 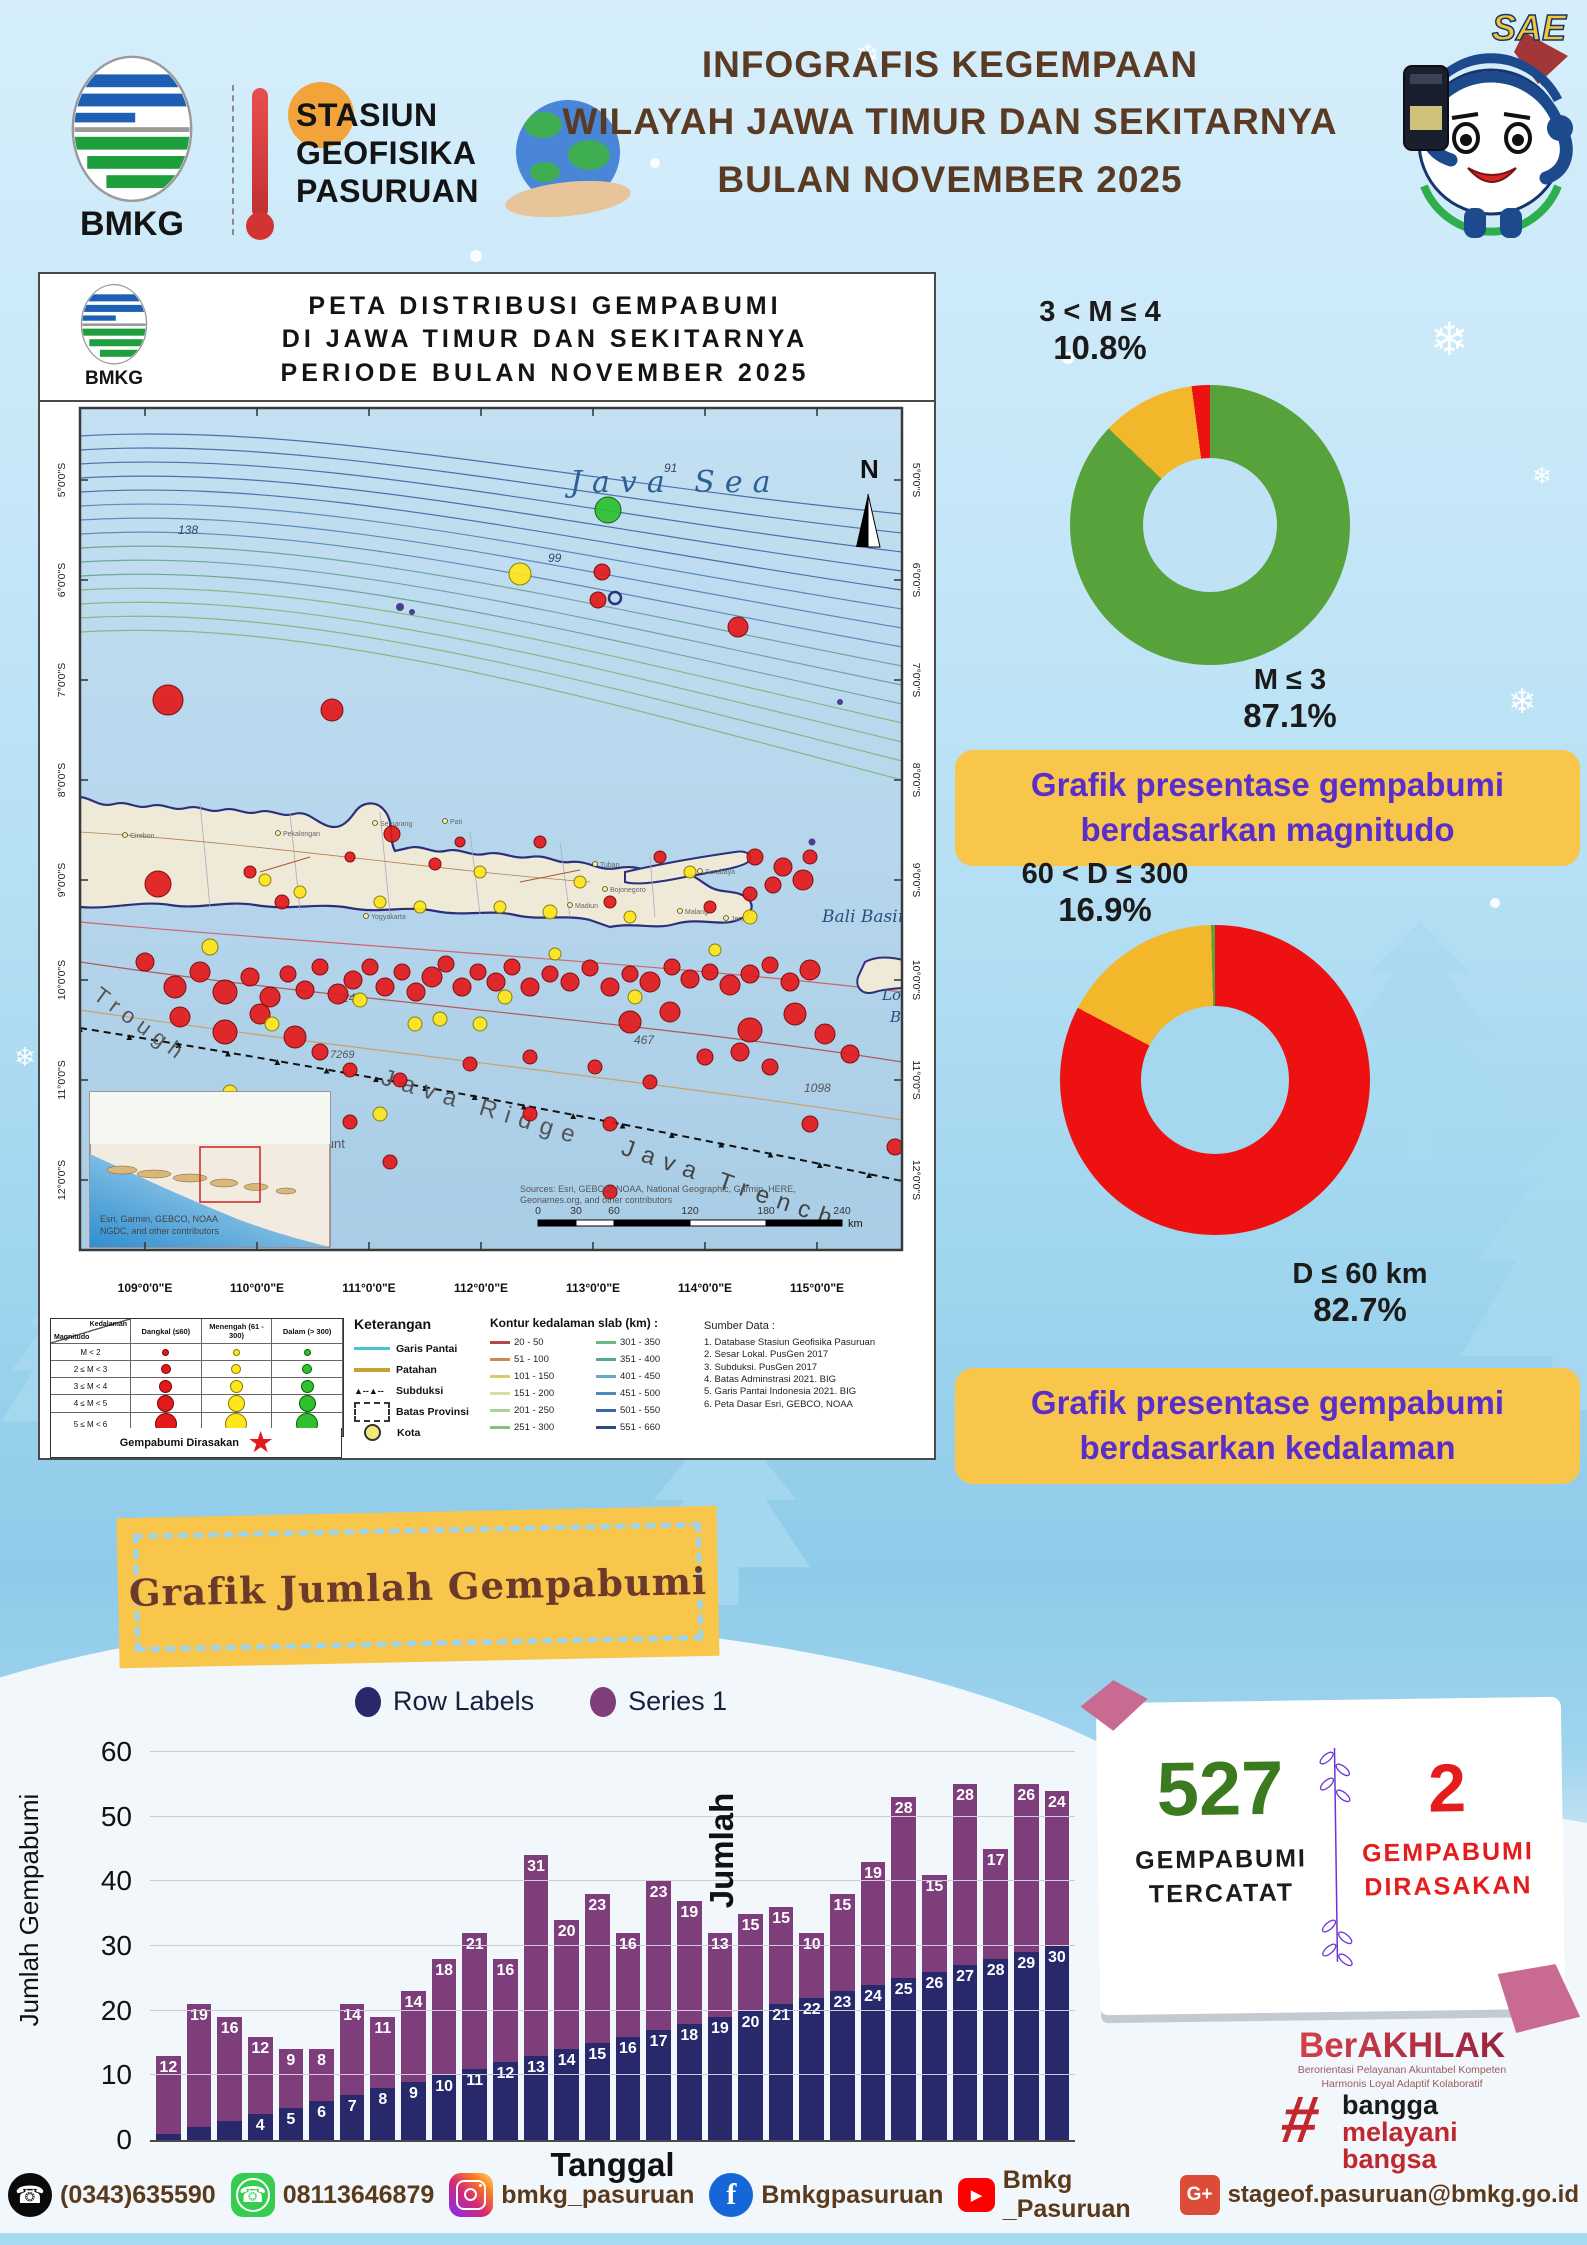 What do you see at coordinates (388, 917) in the screenshot?
I see `city-label: Yogyakarta` at bounding box center [388, 917].